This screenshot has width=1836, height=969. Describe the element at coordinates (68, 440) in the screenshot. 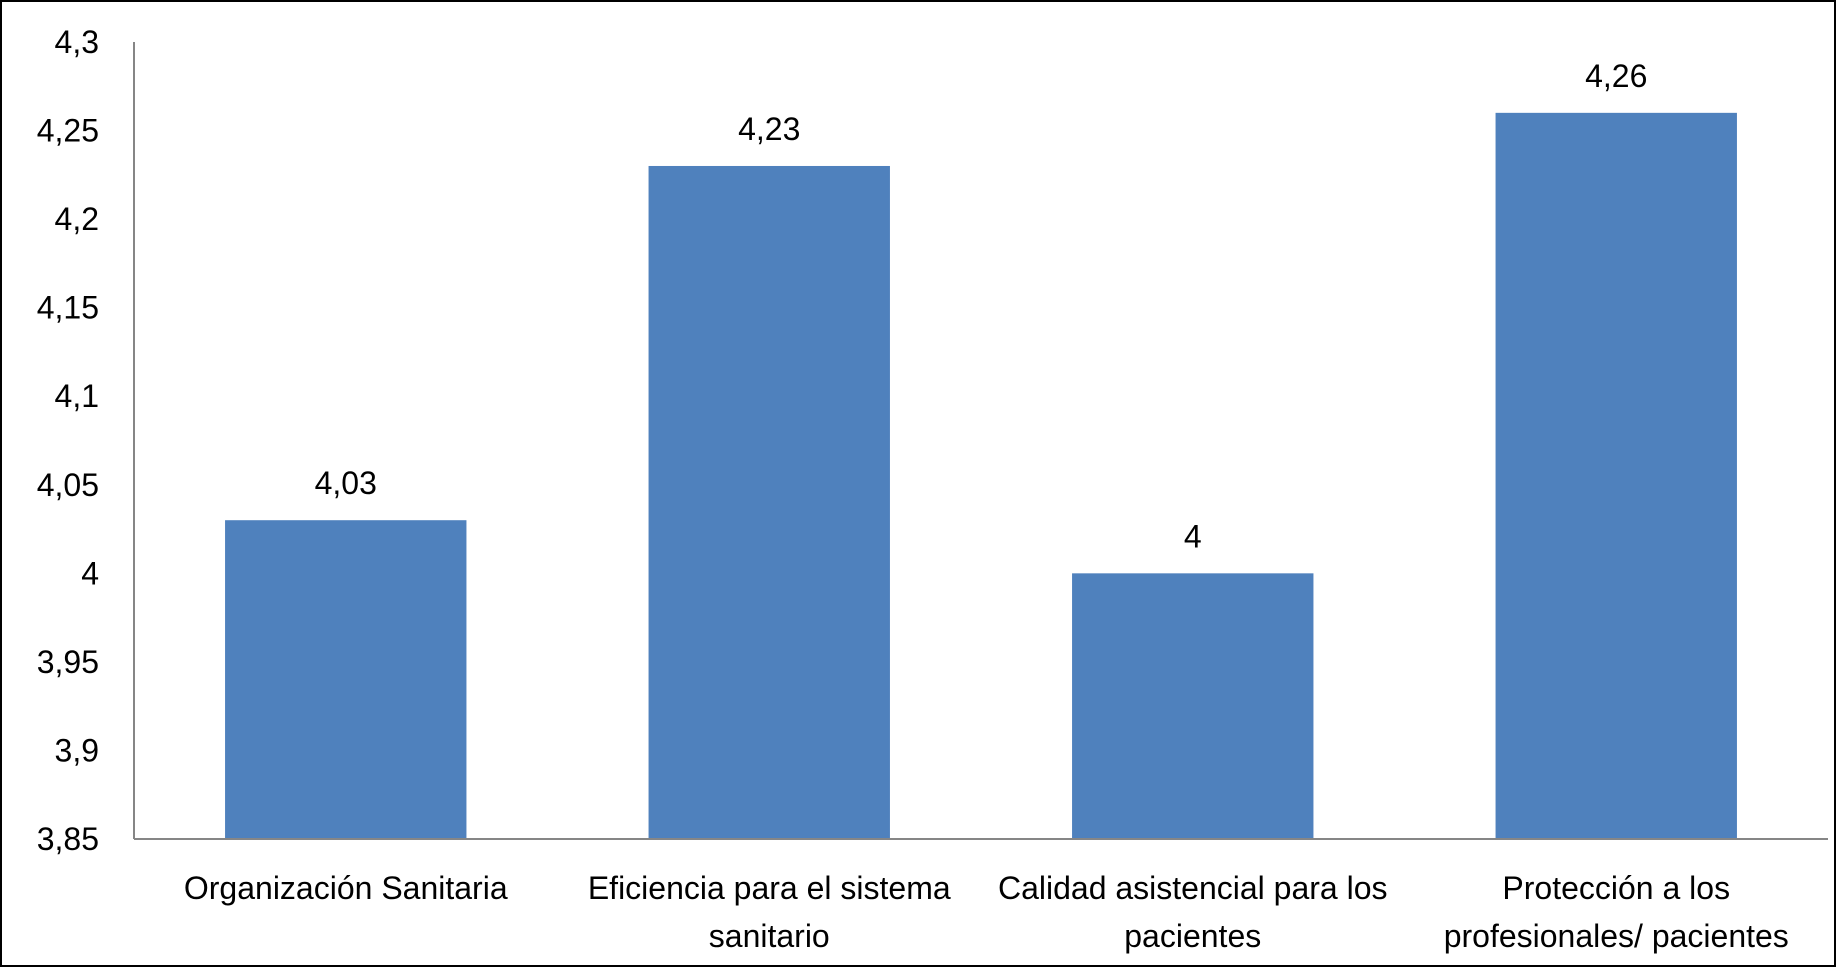

I see `y-axis-ticks: 3,85 3,9 3,95 4 4,05 4,1 4,15 4,2 4,25 4,3` at that location.